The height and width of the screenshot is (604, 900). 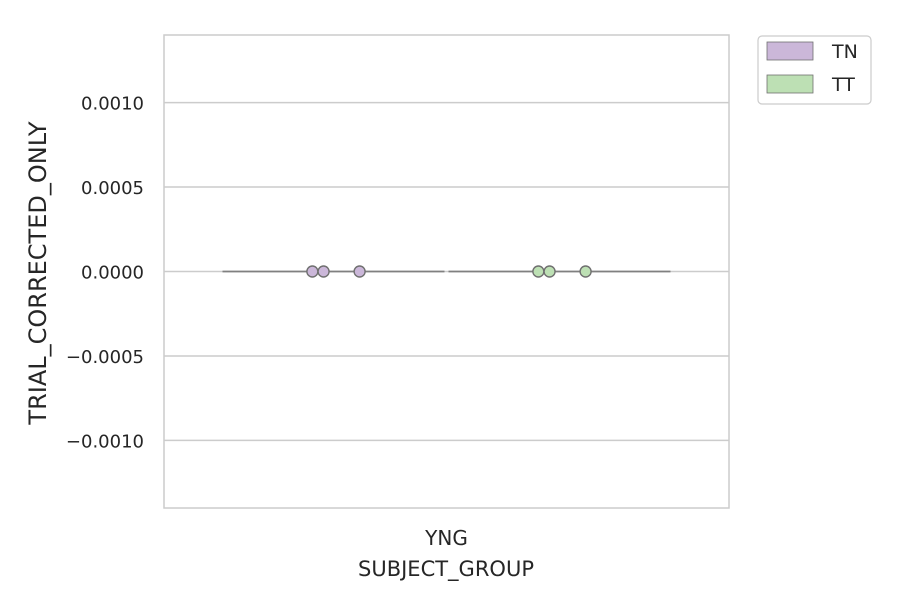 I want to click on x-tick-label: YNG, so click(x=446, y=538).